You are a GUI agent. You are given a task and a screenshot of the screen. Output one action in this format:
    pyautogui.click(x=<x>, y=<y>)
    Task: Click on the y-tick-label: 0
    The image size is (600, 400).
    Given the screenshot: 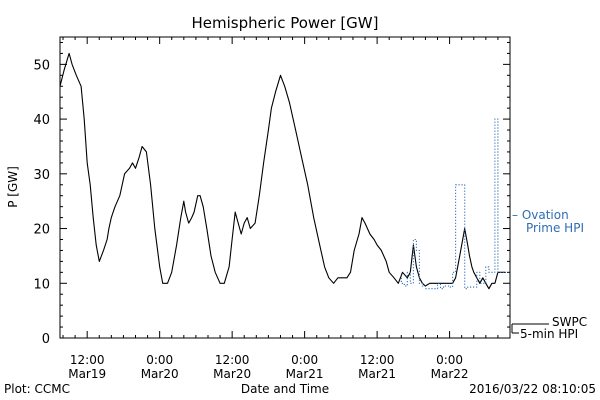 What is the action you would take?
    pyautogui.click(x=46, y=339)
    